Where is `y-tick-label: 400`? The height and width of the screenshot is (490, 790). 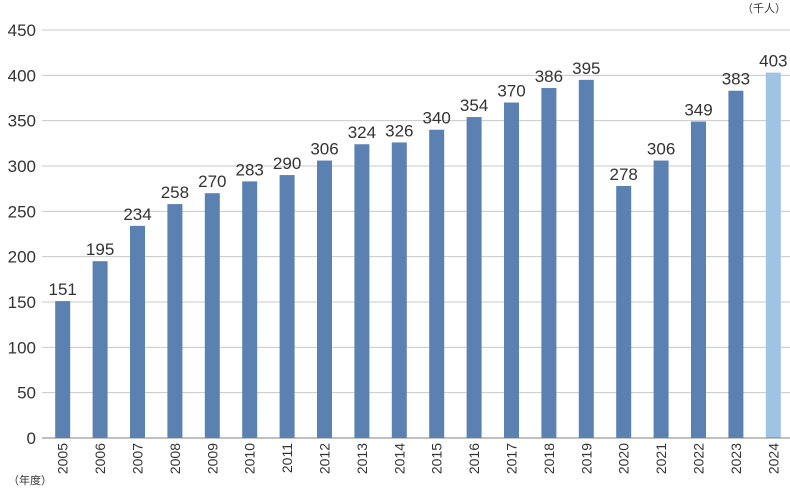 y-tick-label: 400 is located at coordinates (22, 75).